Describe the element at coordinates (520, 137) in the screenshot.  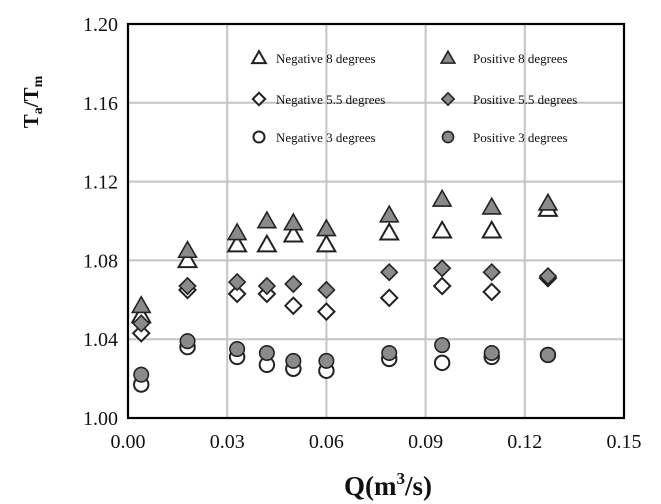
I see `legend-label-positive-3-degrees: Positive 3 degrees` at that location.